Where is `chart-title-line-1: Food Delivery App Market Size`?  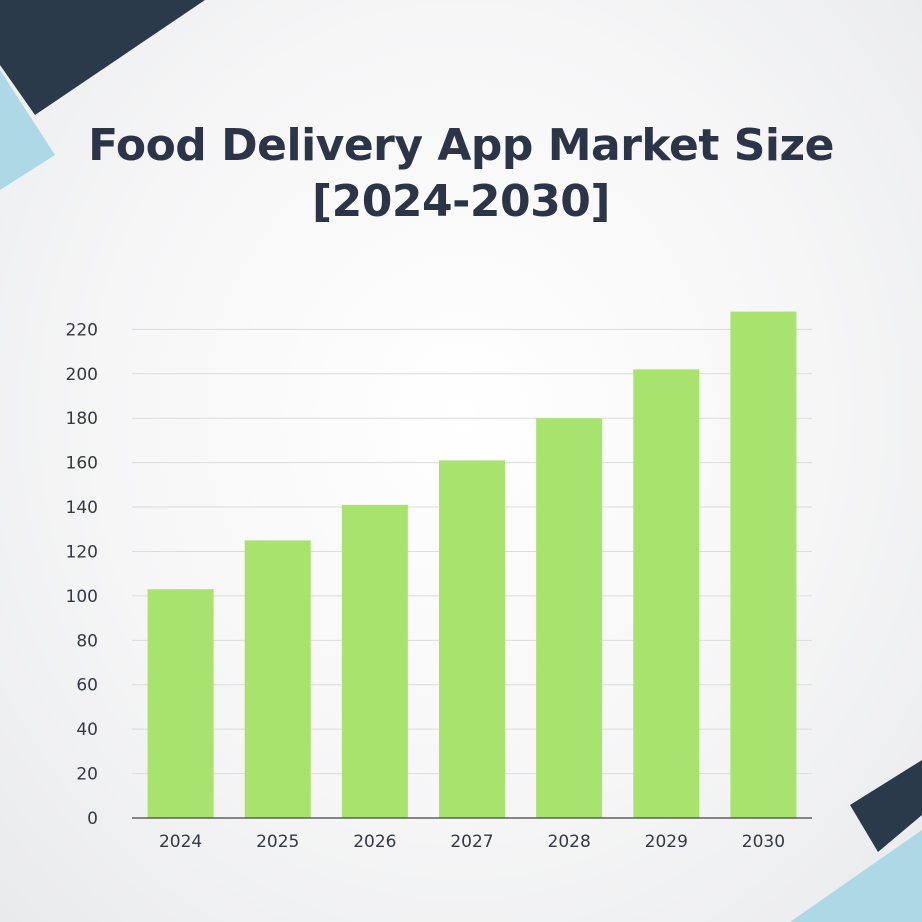 chart-title-line-1: Food Delivery App Market Size is located at coordinates (461, 145).